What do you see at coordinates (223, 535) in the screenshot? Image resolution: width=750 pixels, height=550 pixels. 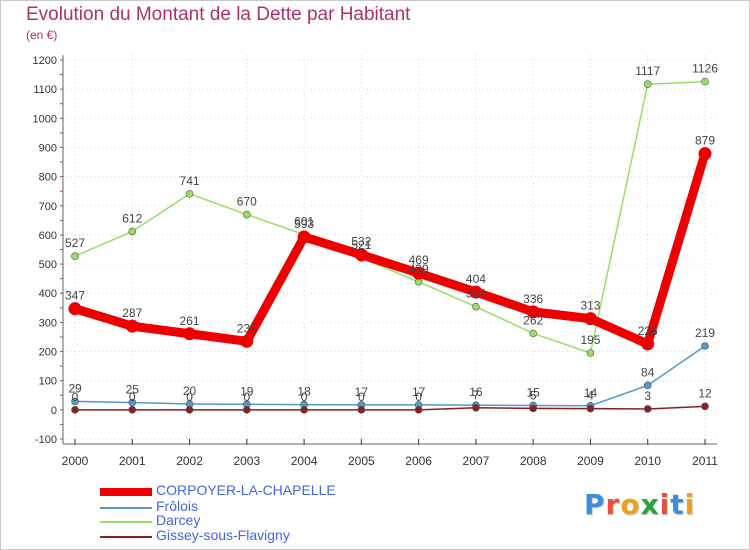 I see `legend-label-gissey: Gissey-sous-Flavigny` at bounding box center [223, 535].